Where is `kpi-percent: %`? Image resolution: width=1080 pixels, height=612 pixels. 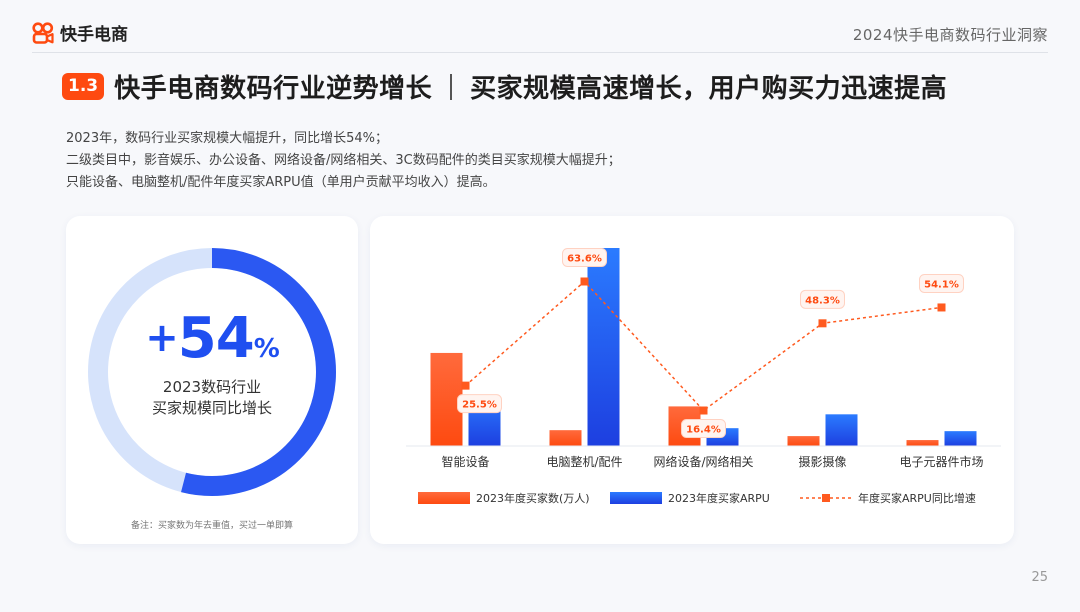 kpi-percent: % is located at coordinates (266, 349).